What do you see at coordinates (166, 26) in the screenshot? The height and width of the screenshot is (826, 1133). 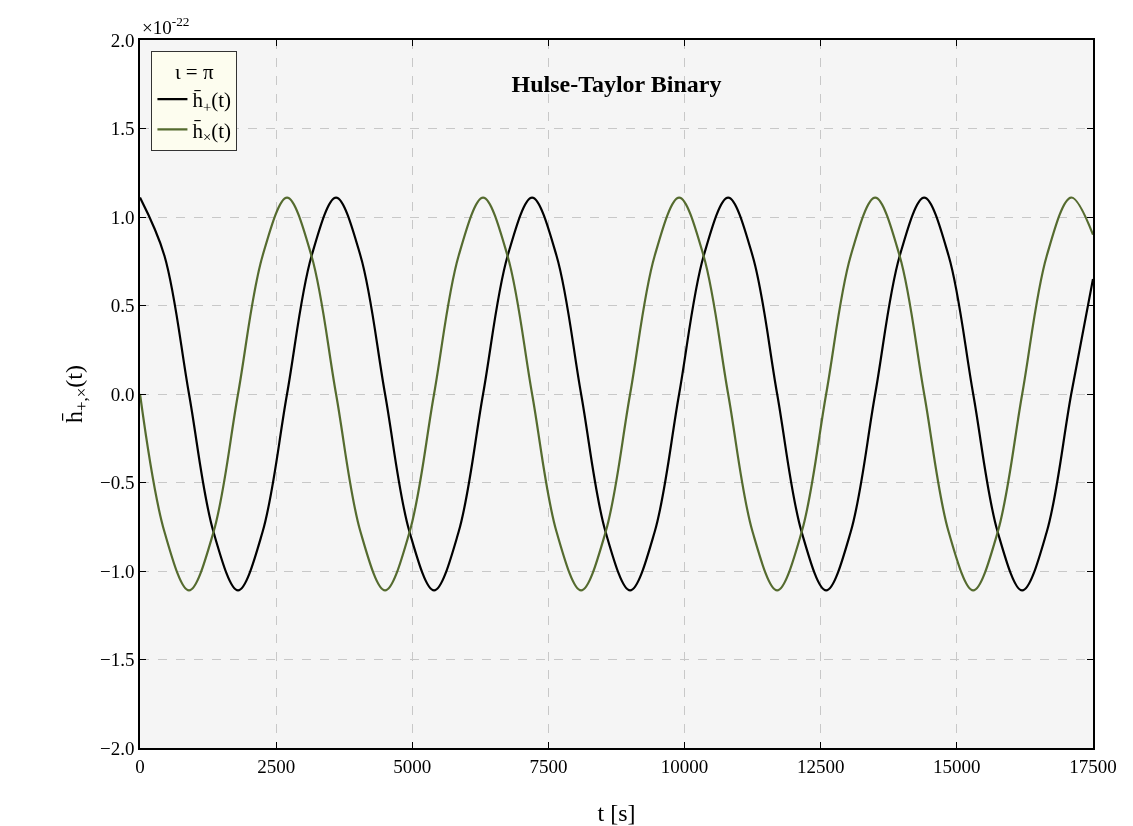 I see `text: ×10$^{-22}$` at bounding box center [166, 26].